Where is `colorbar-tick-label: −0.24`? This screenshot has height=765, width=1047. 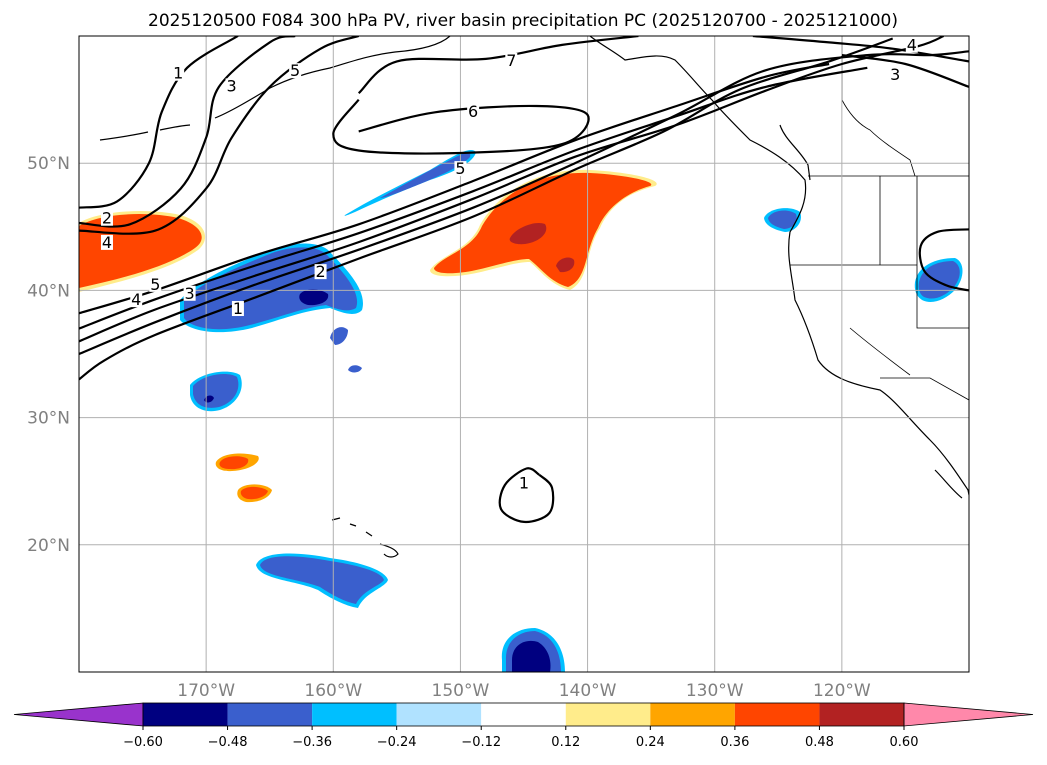
colorbar-tick-label: −0.24 is located at coordinates (397, 742).